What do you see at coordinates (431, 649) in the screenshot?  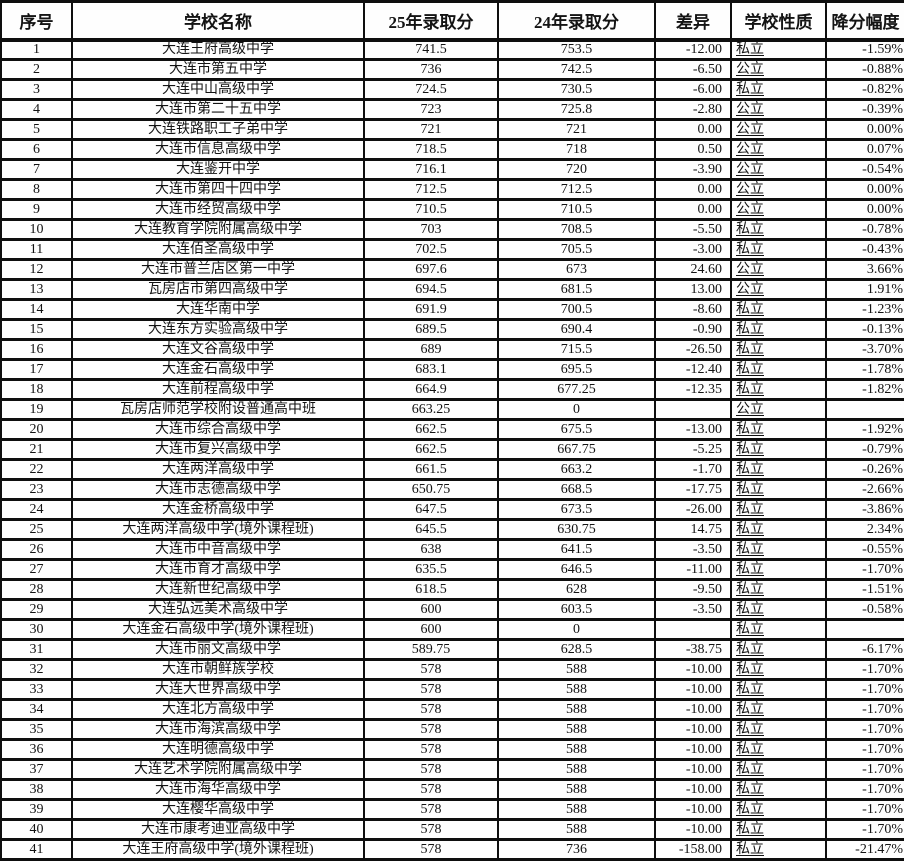 I see `cell-score25: 589.75` at bounding box center [431, 649].